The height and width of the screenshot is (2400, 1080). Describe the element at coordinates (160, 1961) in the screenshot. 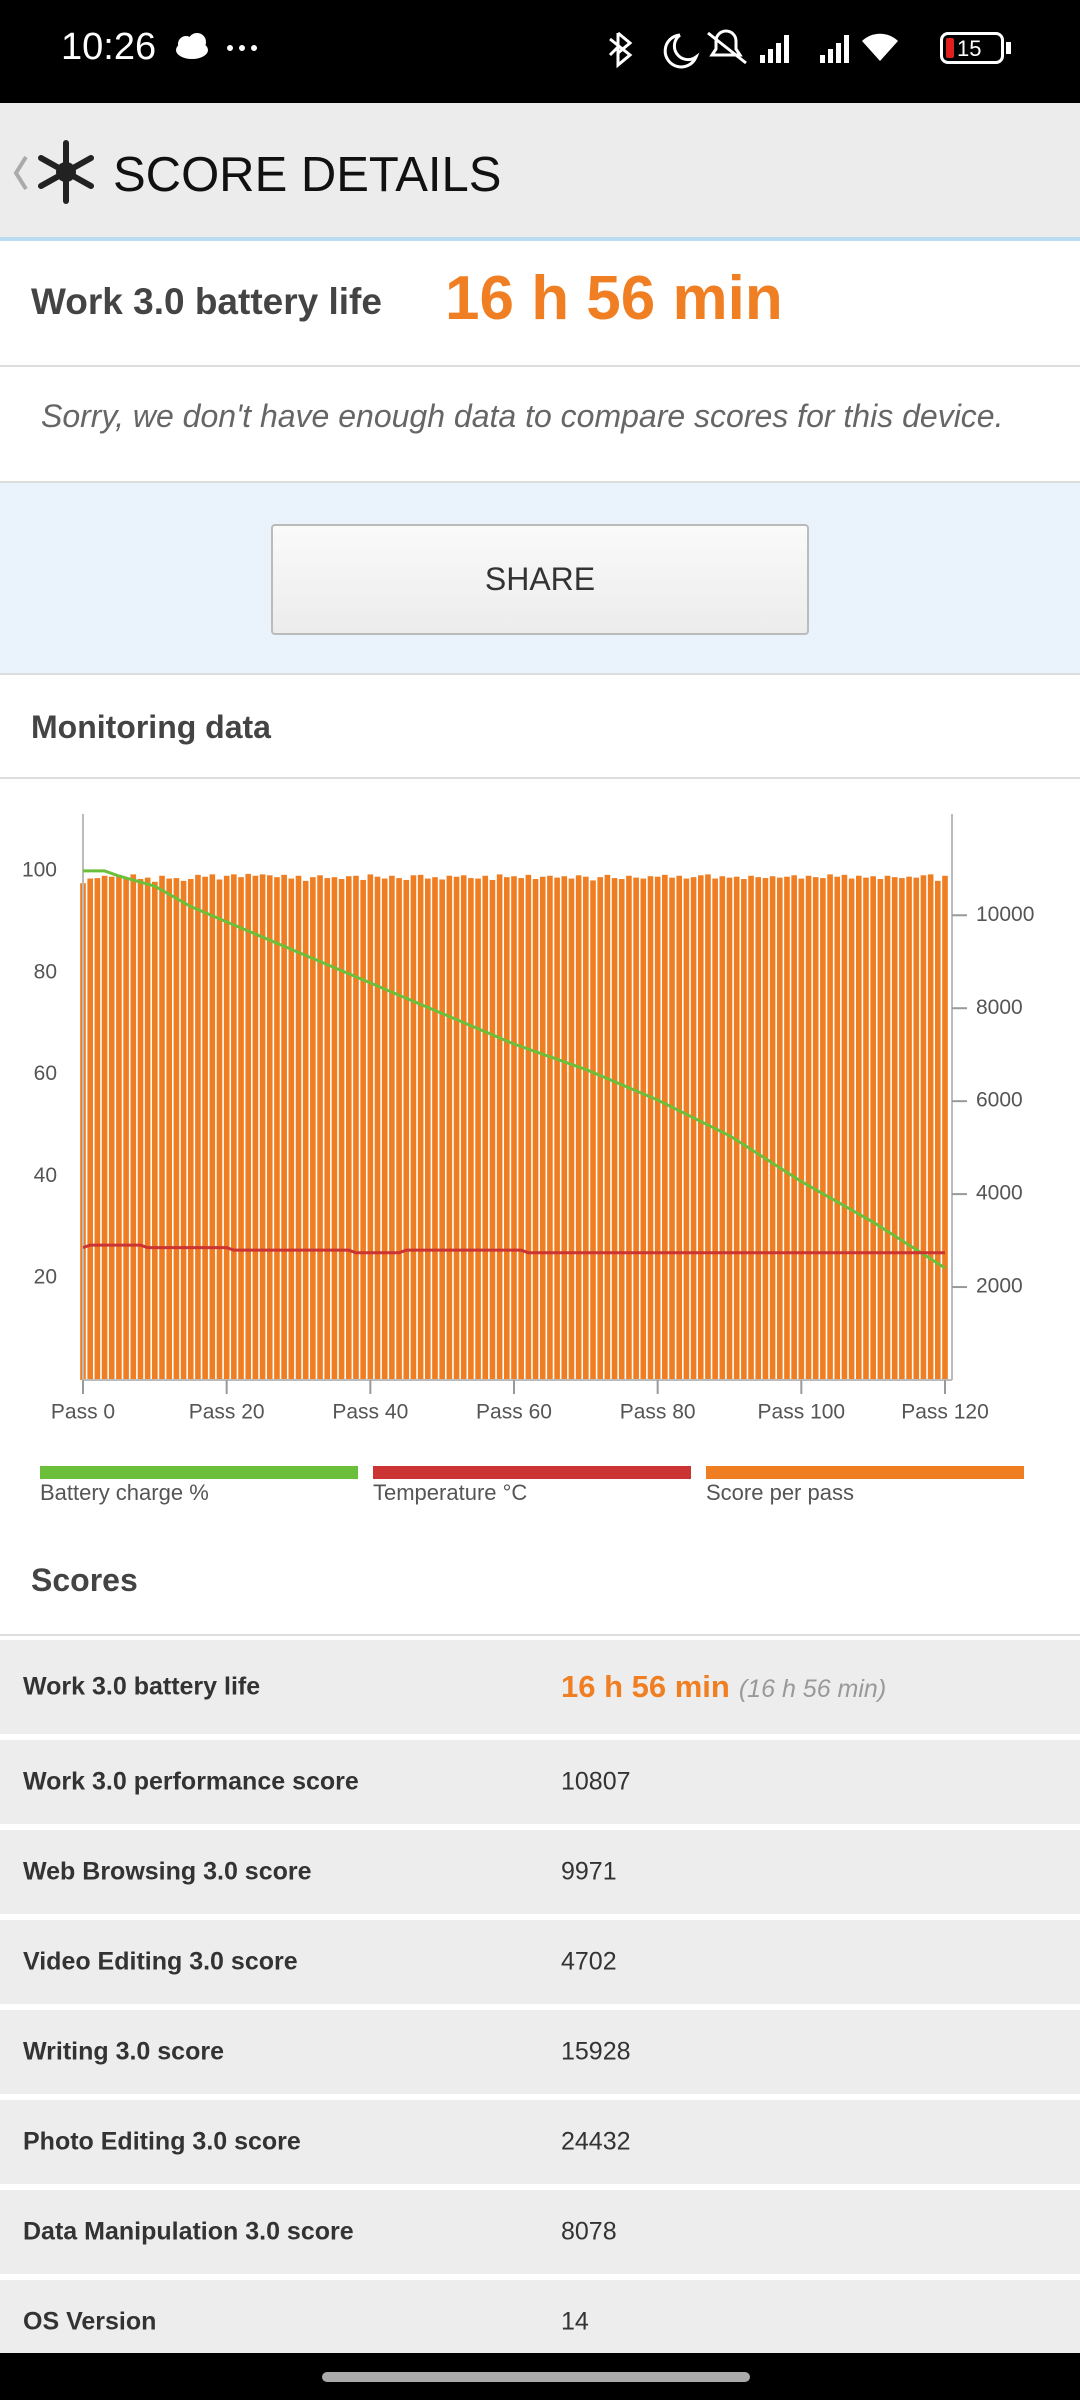

I see `score-label: Video Editing 3.0 score` at that location.